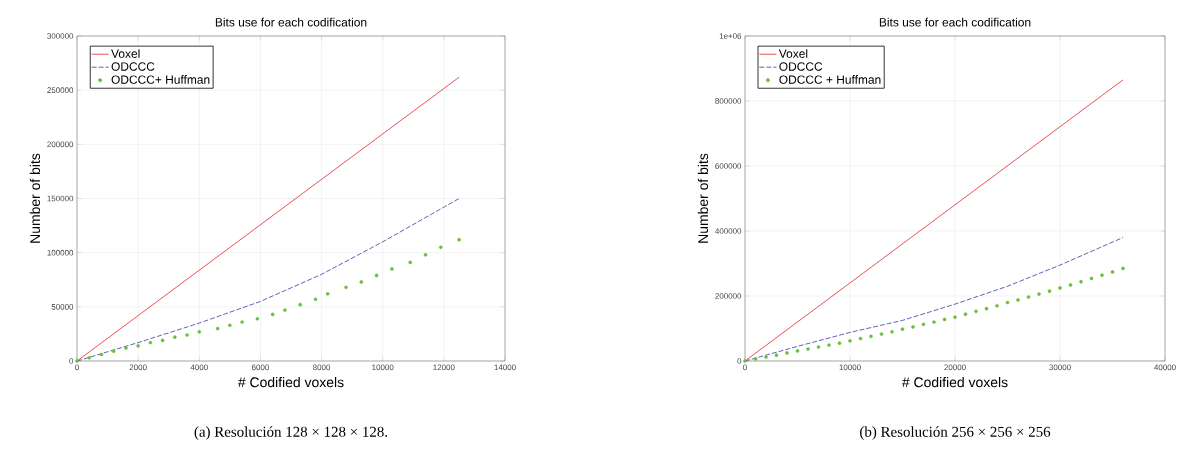 This screenshot has height=456, width=1186. What do you see at coordinates (955, 433) in the screenshot?
I see `text: (b) Resolución 256 × 256 × 256` at bounding box center [955, 433].